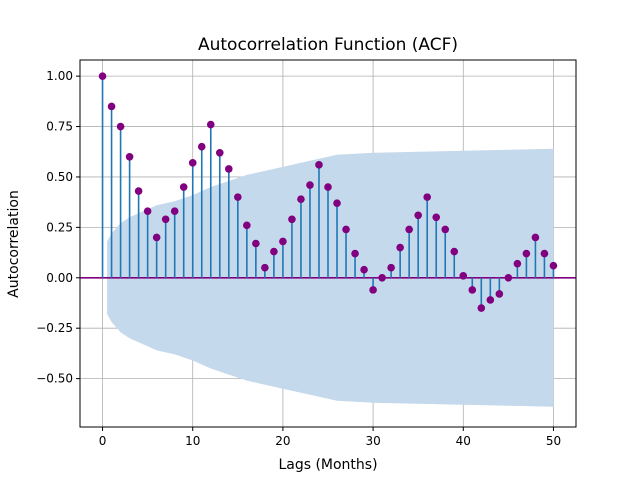 This screenshot has width=640, height=480. Describe the element at coordinates (103, 441) in the screenshot. I see `x-tick-label-0: 0` at that location.